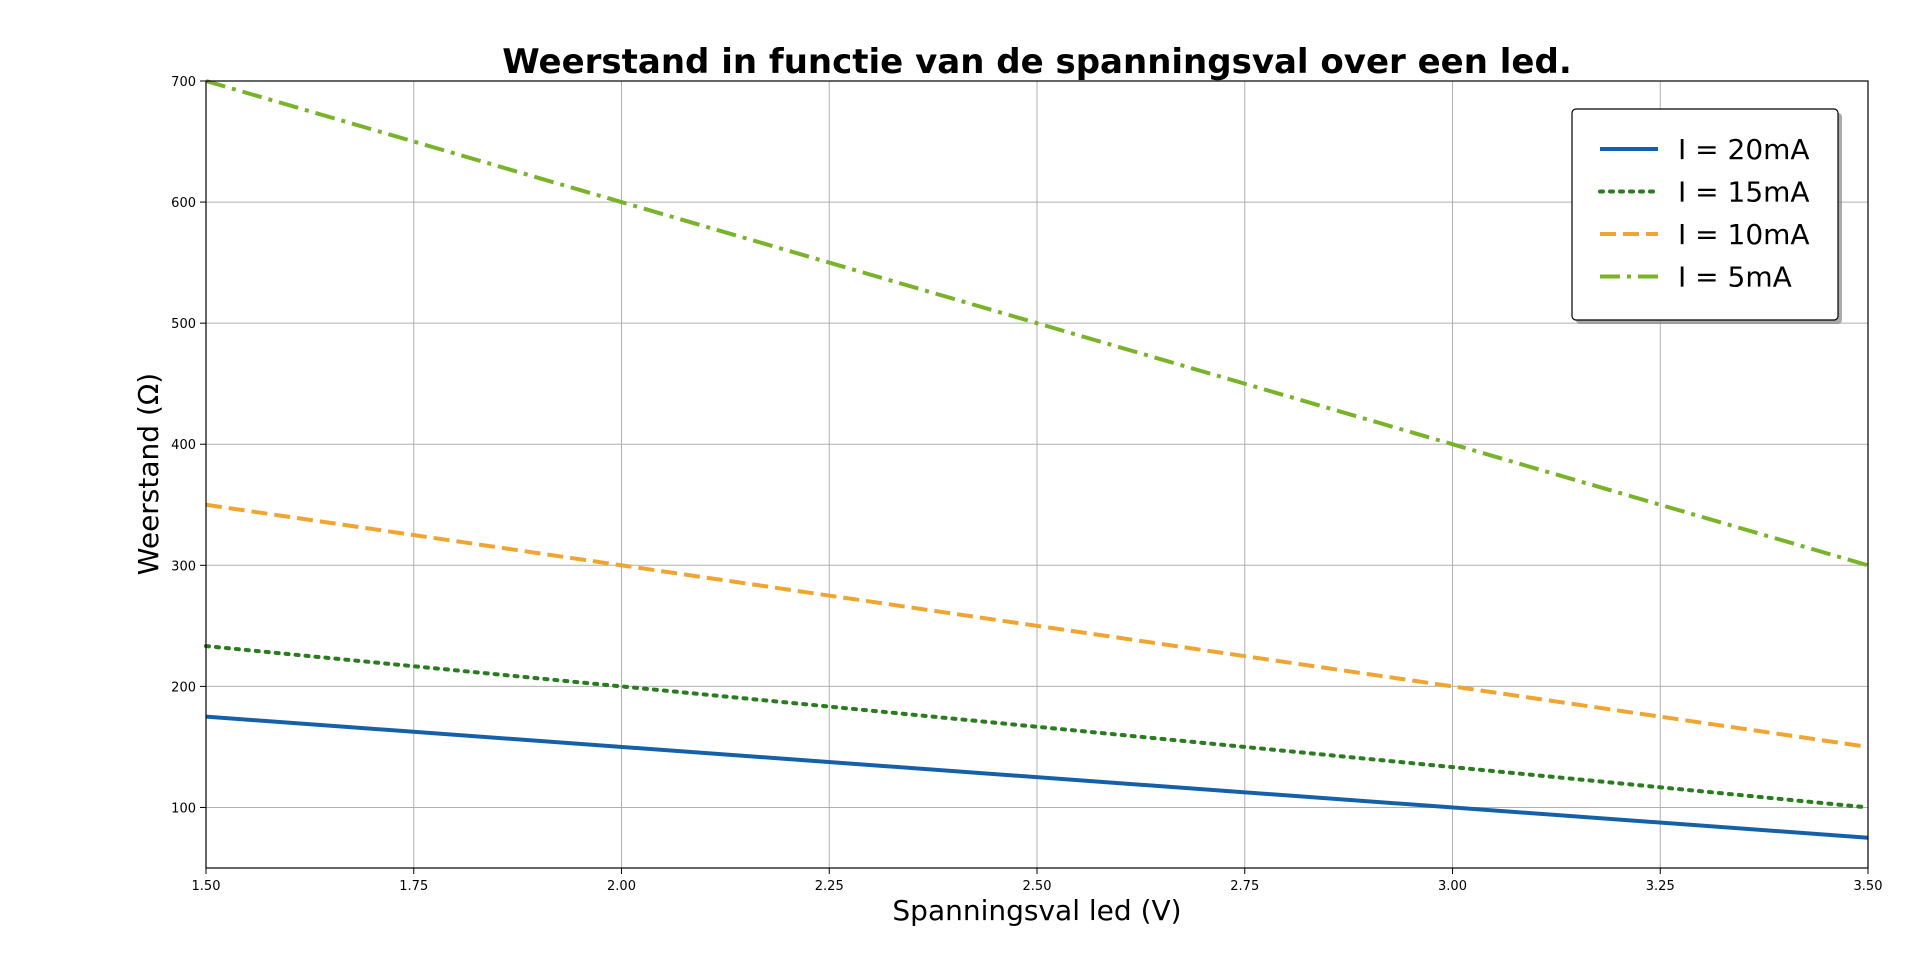 This screenshot has height=975, width=1920. What do you see at coordinates (1744, 192) in the screenshot?
I see `legend-label: I = 15mA` at bounding box center [1744, 192].